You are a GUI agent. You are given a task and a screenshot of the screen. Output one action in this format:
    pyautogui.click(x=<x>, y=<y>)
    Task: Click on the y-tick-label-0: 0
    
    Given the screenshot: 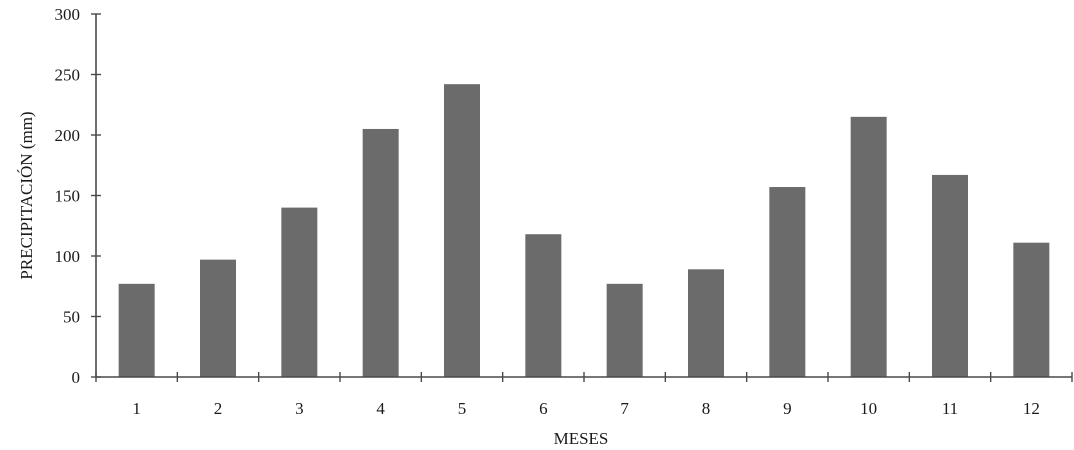 What is the action you would take?
    pyautogui.click(x=76, y=377)
    